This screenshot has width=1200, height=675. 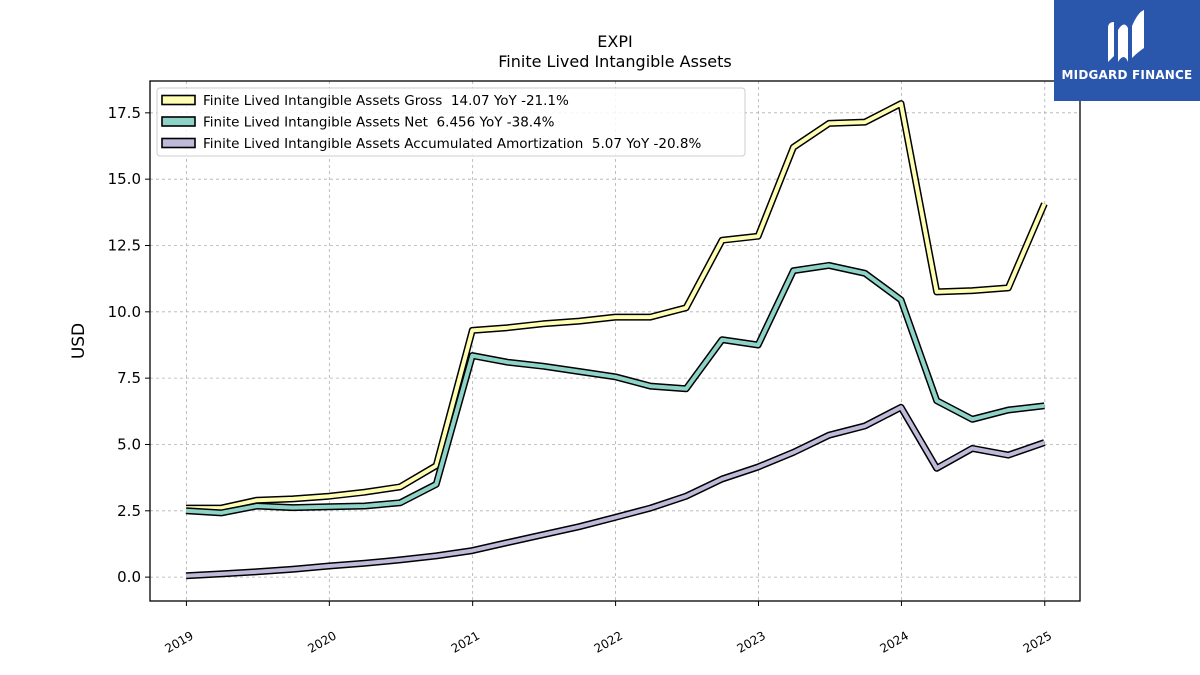 I want to click on x-tick-label: 2021, so click(x=465, y=641).